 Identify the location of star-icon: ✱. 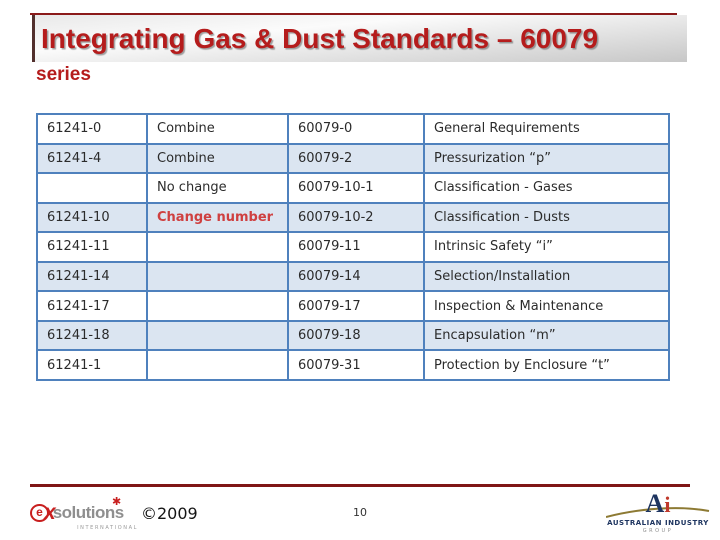
(117, 501).